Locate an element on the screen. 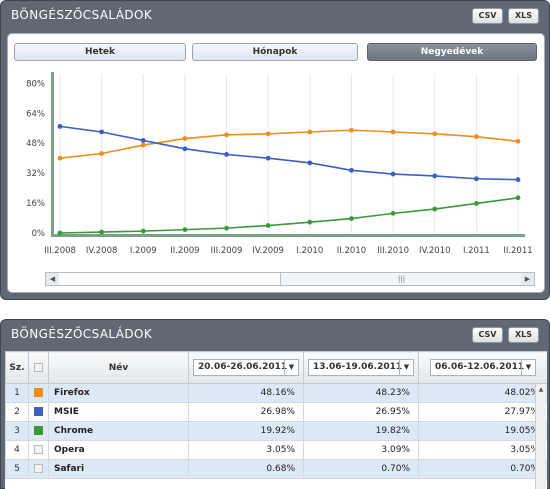 The image size is (550, 489). x-tick-label: III.2010 is located at coordinates (393, 251).